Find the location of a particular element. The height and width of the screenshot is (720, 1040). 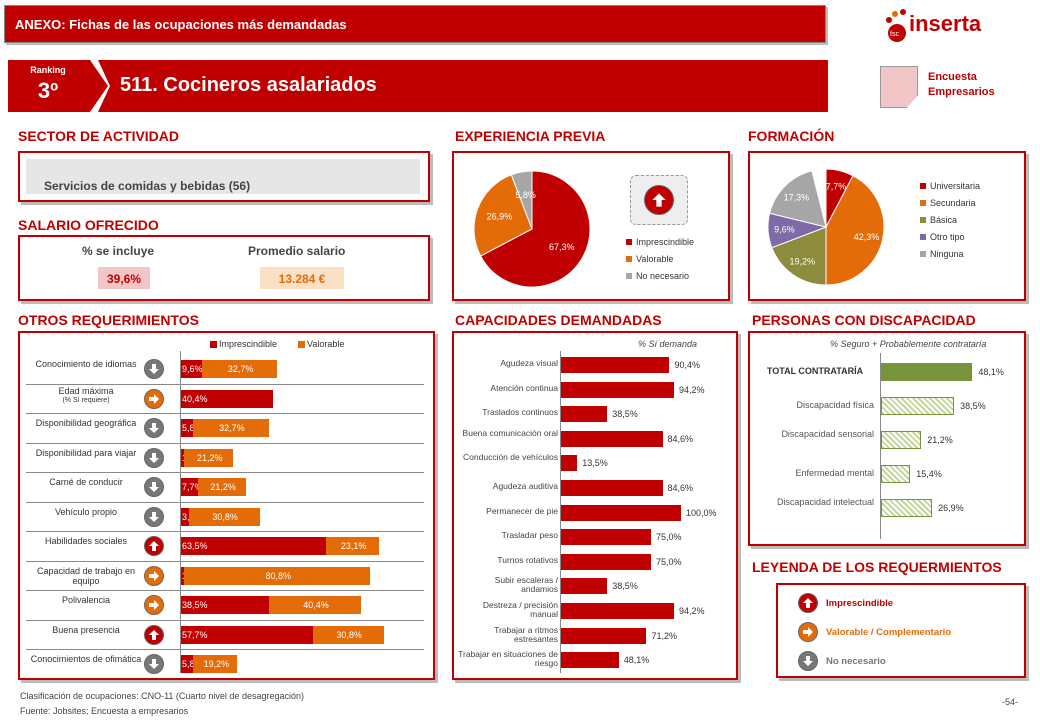

capacity-value: 94,2% is located at coordinates (692, 389).